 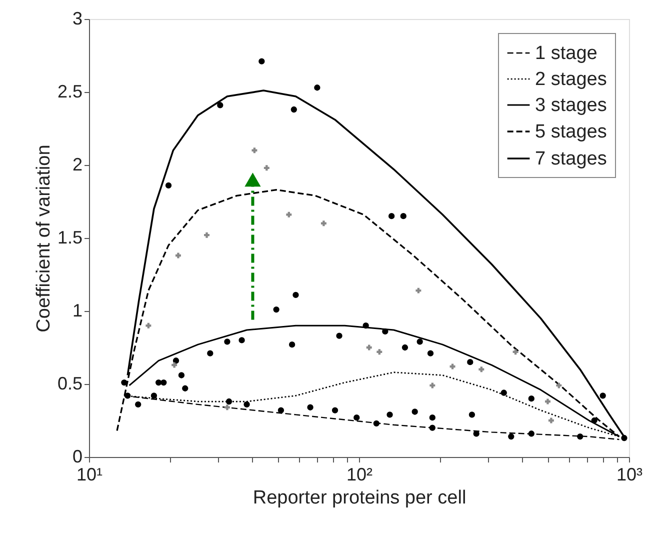 What do you see at coordinates (69, 384) in the screenshot?
I see `y-tick-label: 0.5` at bounding box center [69, 384].